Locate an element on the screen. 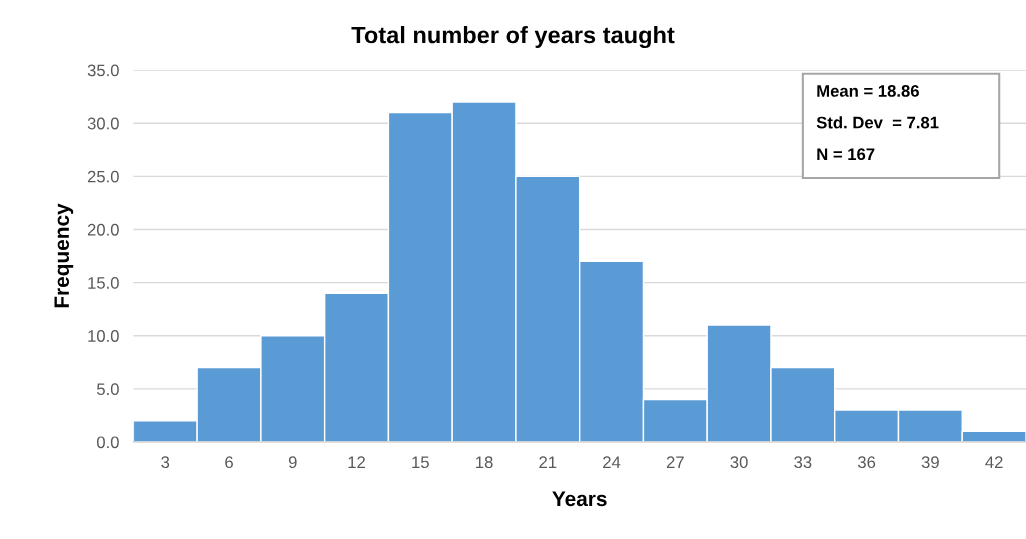  x-tick-label: 39 is located at coordinates (930, 462).